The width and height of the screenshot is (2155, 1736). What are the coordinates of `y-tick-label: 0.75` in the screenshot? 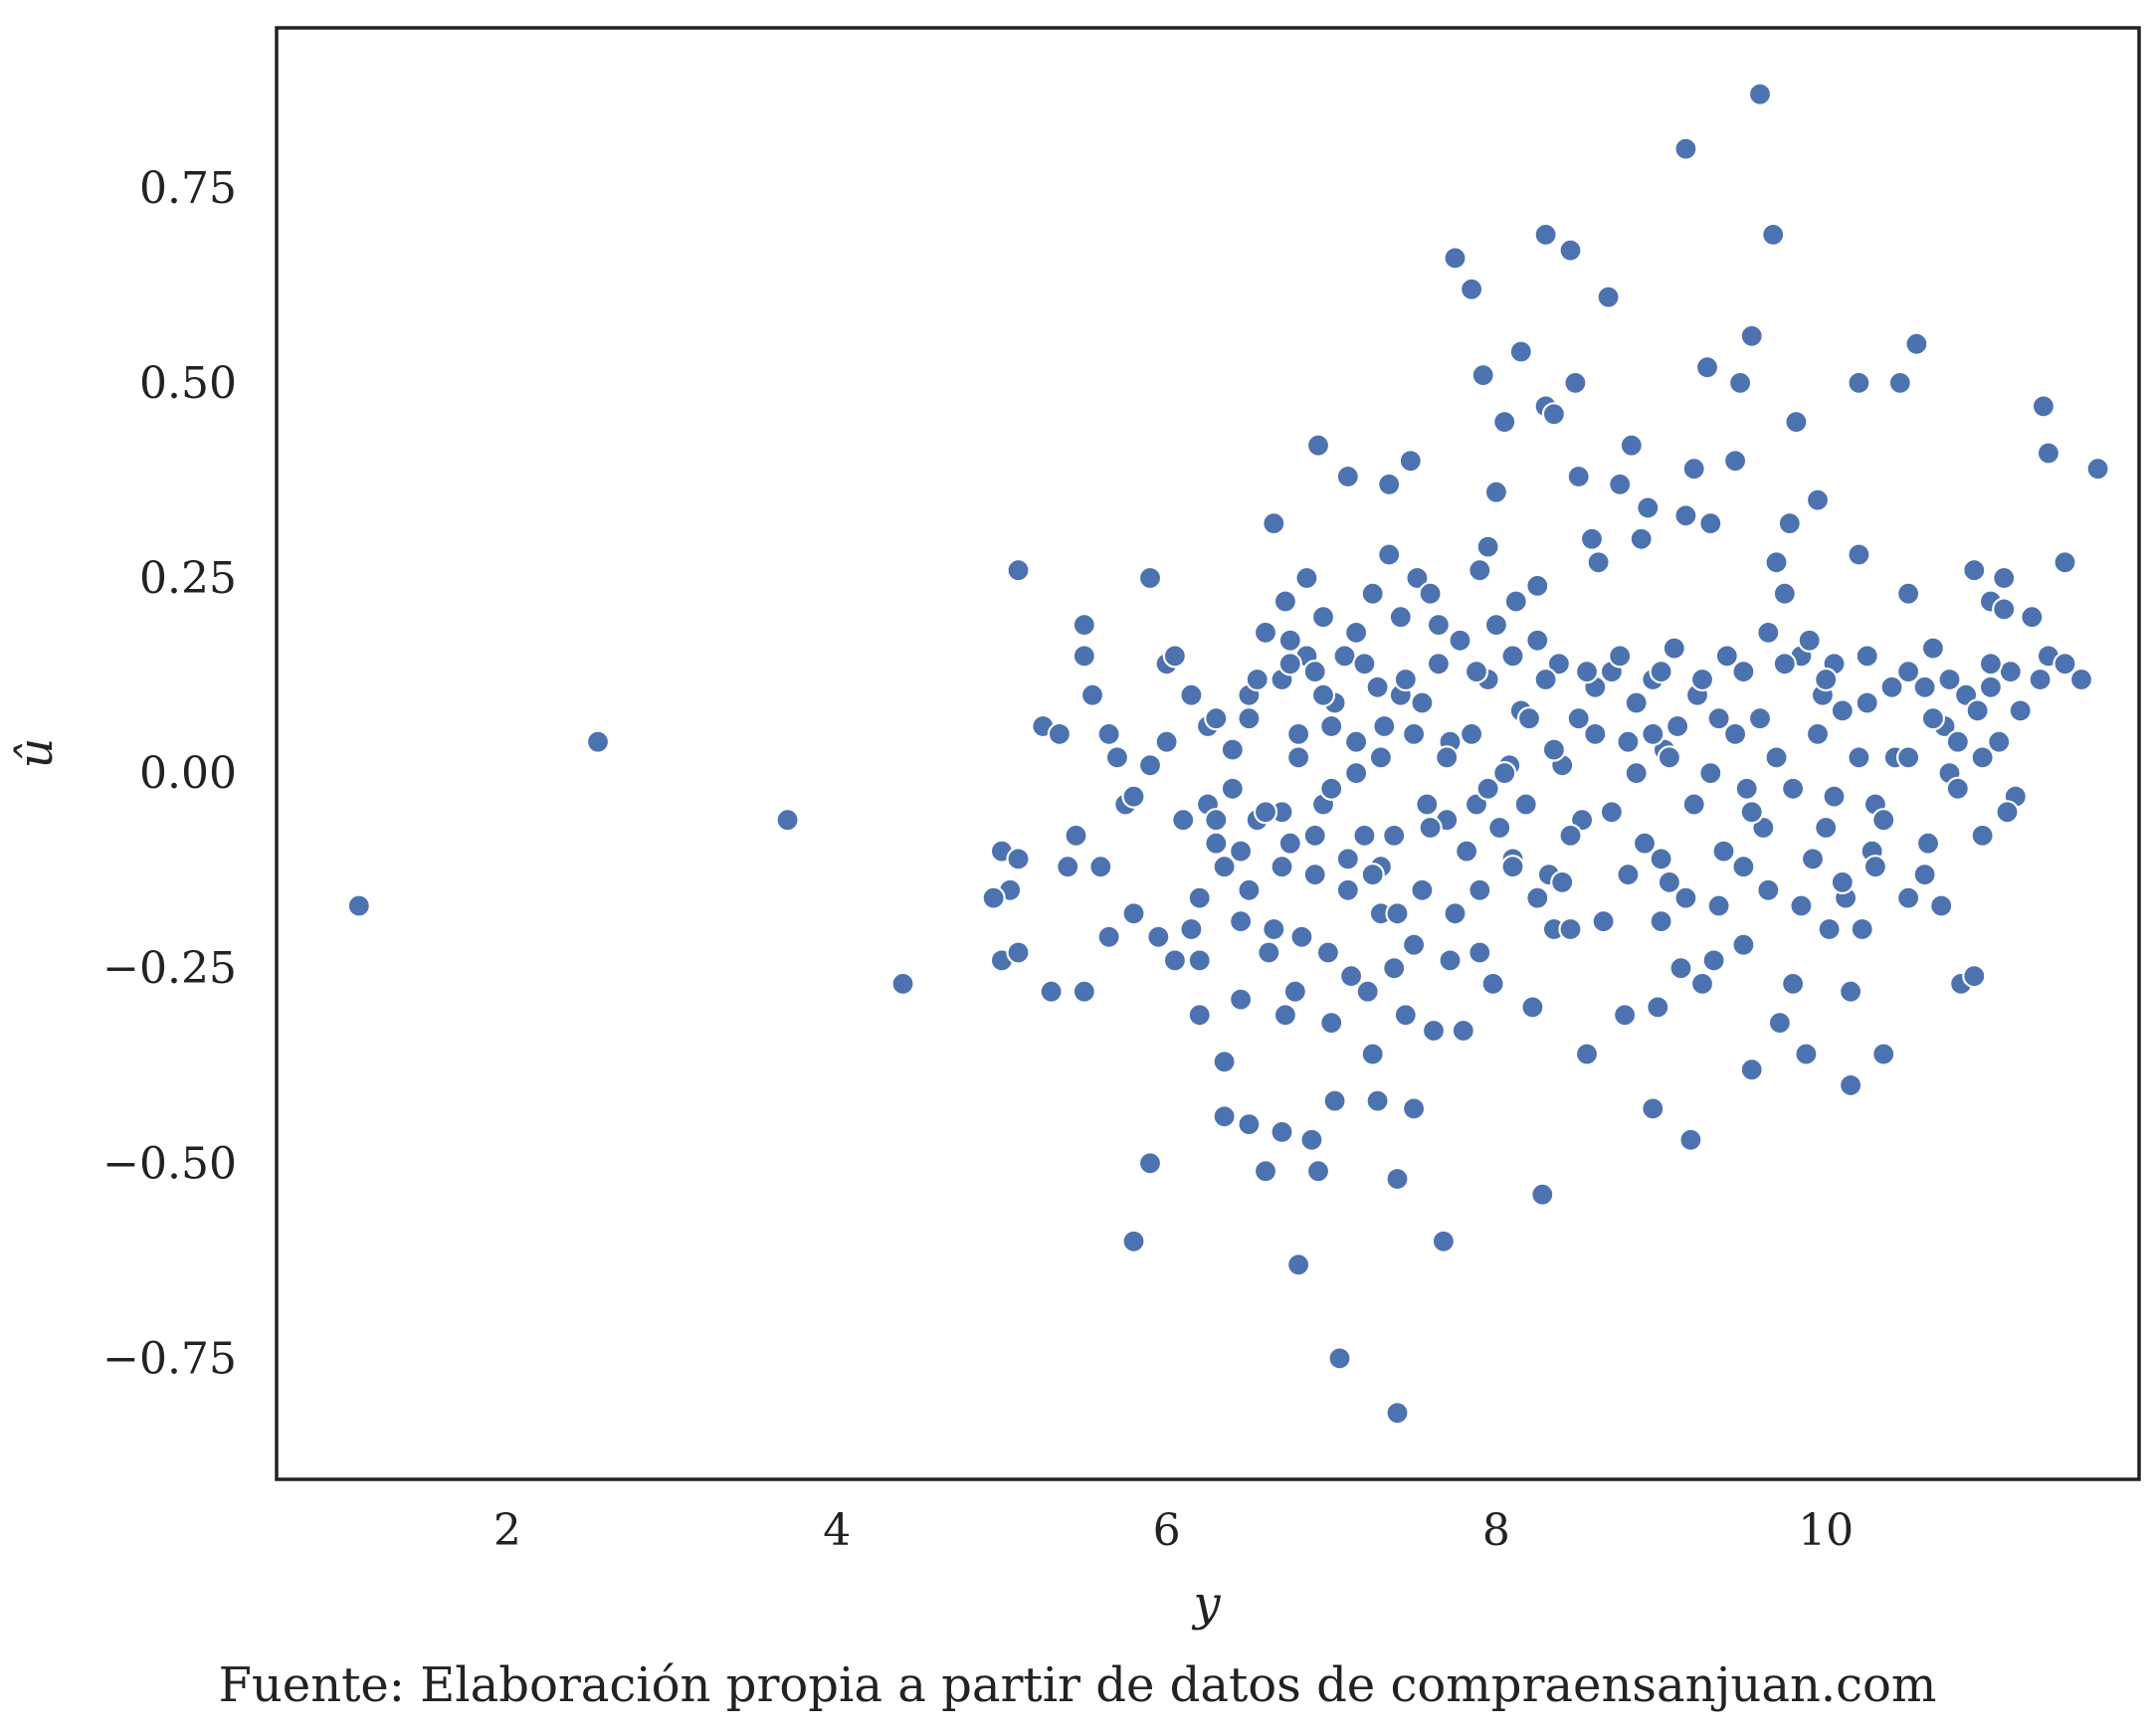 It's located at (188, 189).